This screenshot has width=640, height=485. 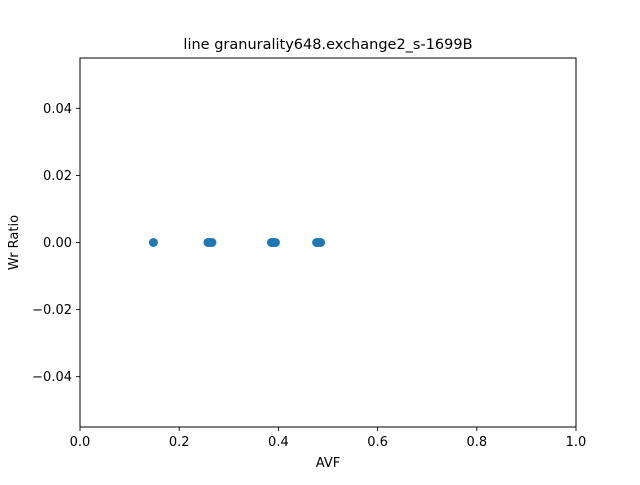 I want to click on x-tick-label: 0.4, so click(x=278, y=442).